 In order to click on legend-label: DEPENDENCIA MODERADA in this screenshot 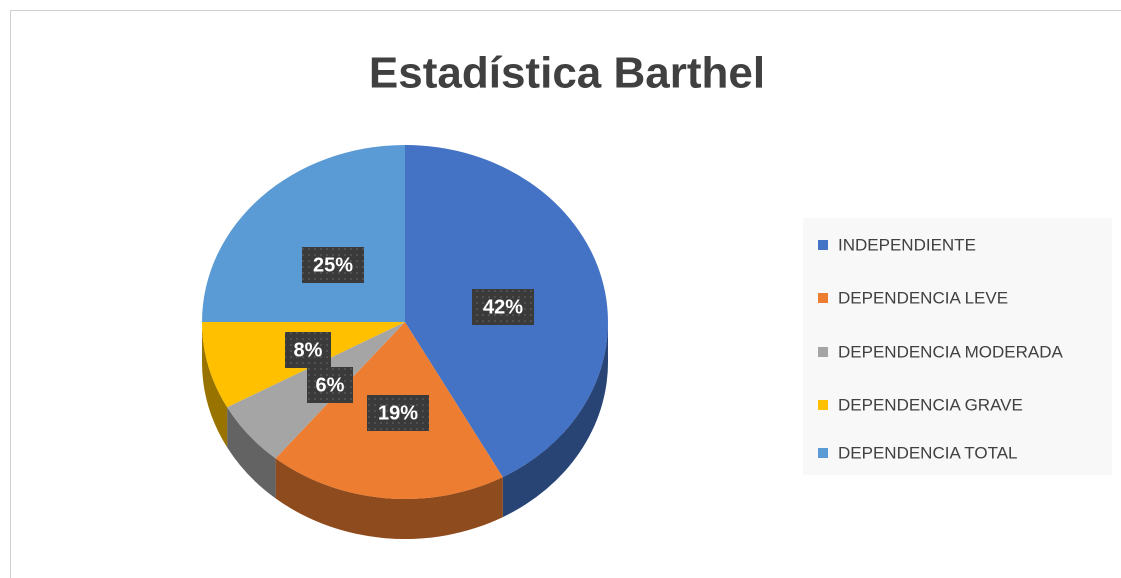, I will do `click(950, 351)`.